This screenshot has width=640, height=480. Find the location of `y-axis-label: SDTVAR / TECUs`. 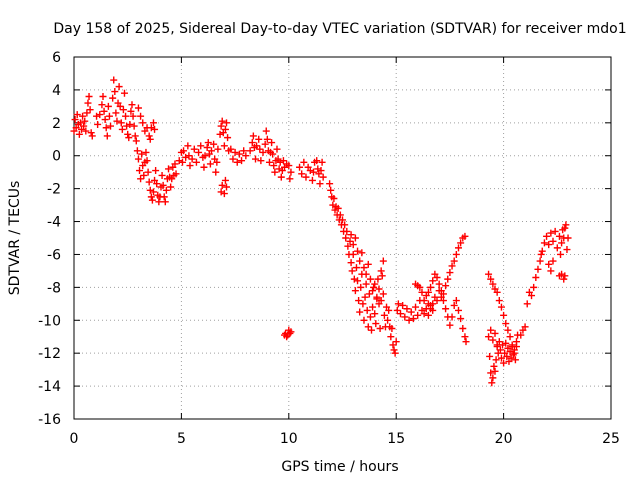

y-axis-label: SDTVAR / TECUs is located at coordinates (15, 238).